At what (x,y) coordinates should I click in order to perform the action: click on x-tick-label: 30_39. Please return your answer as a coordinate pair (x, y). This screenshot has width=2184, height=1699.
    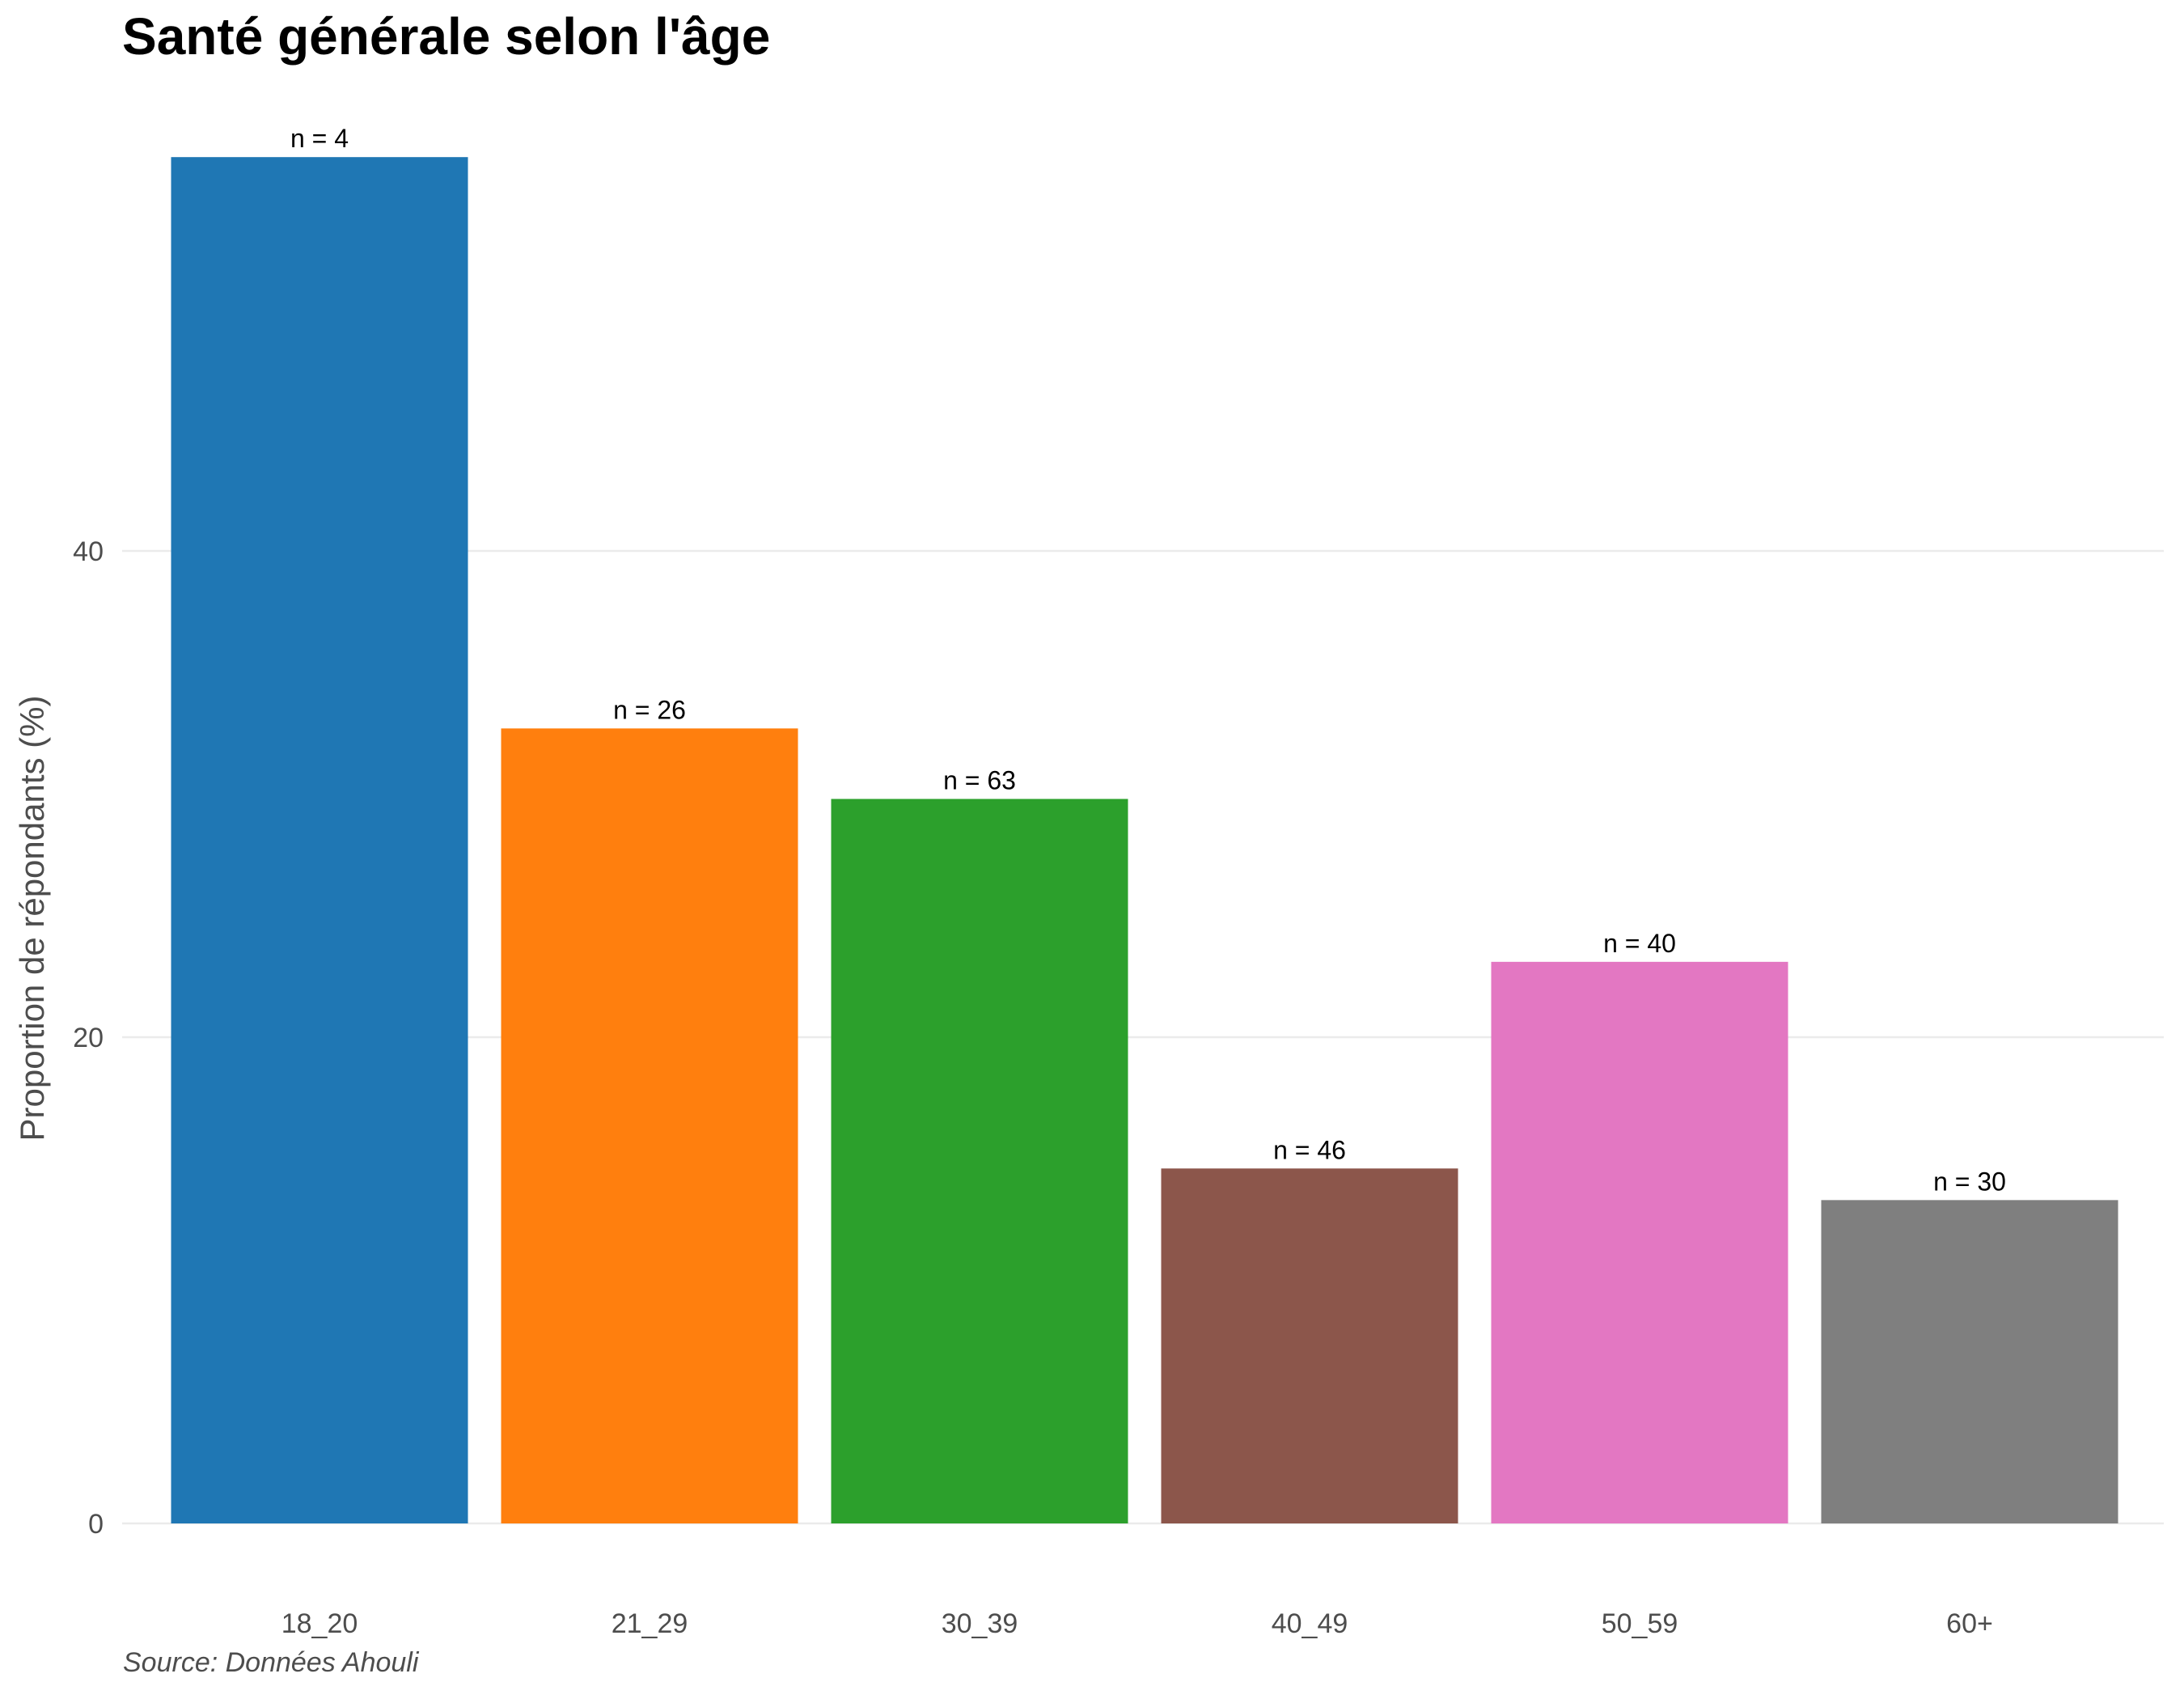
    Looking at the image, I should click on (980, 1623).